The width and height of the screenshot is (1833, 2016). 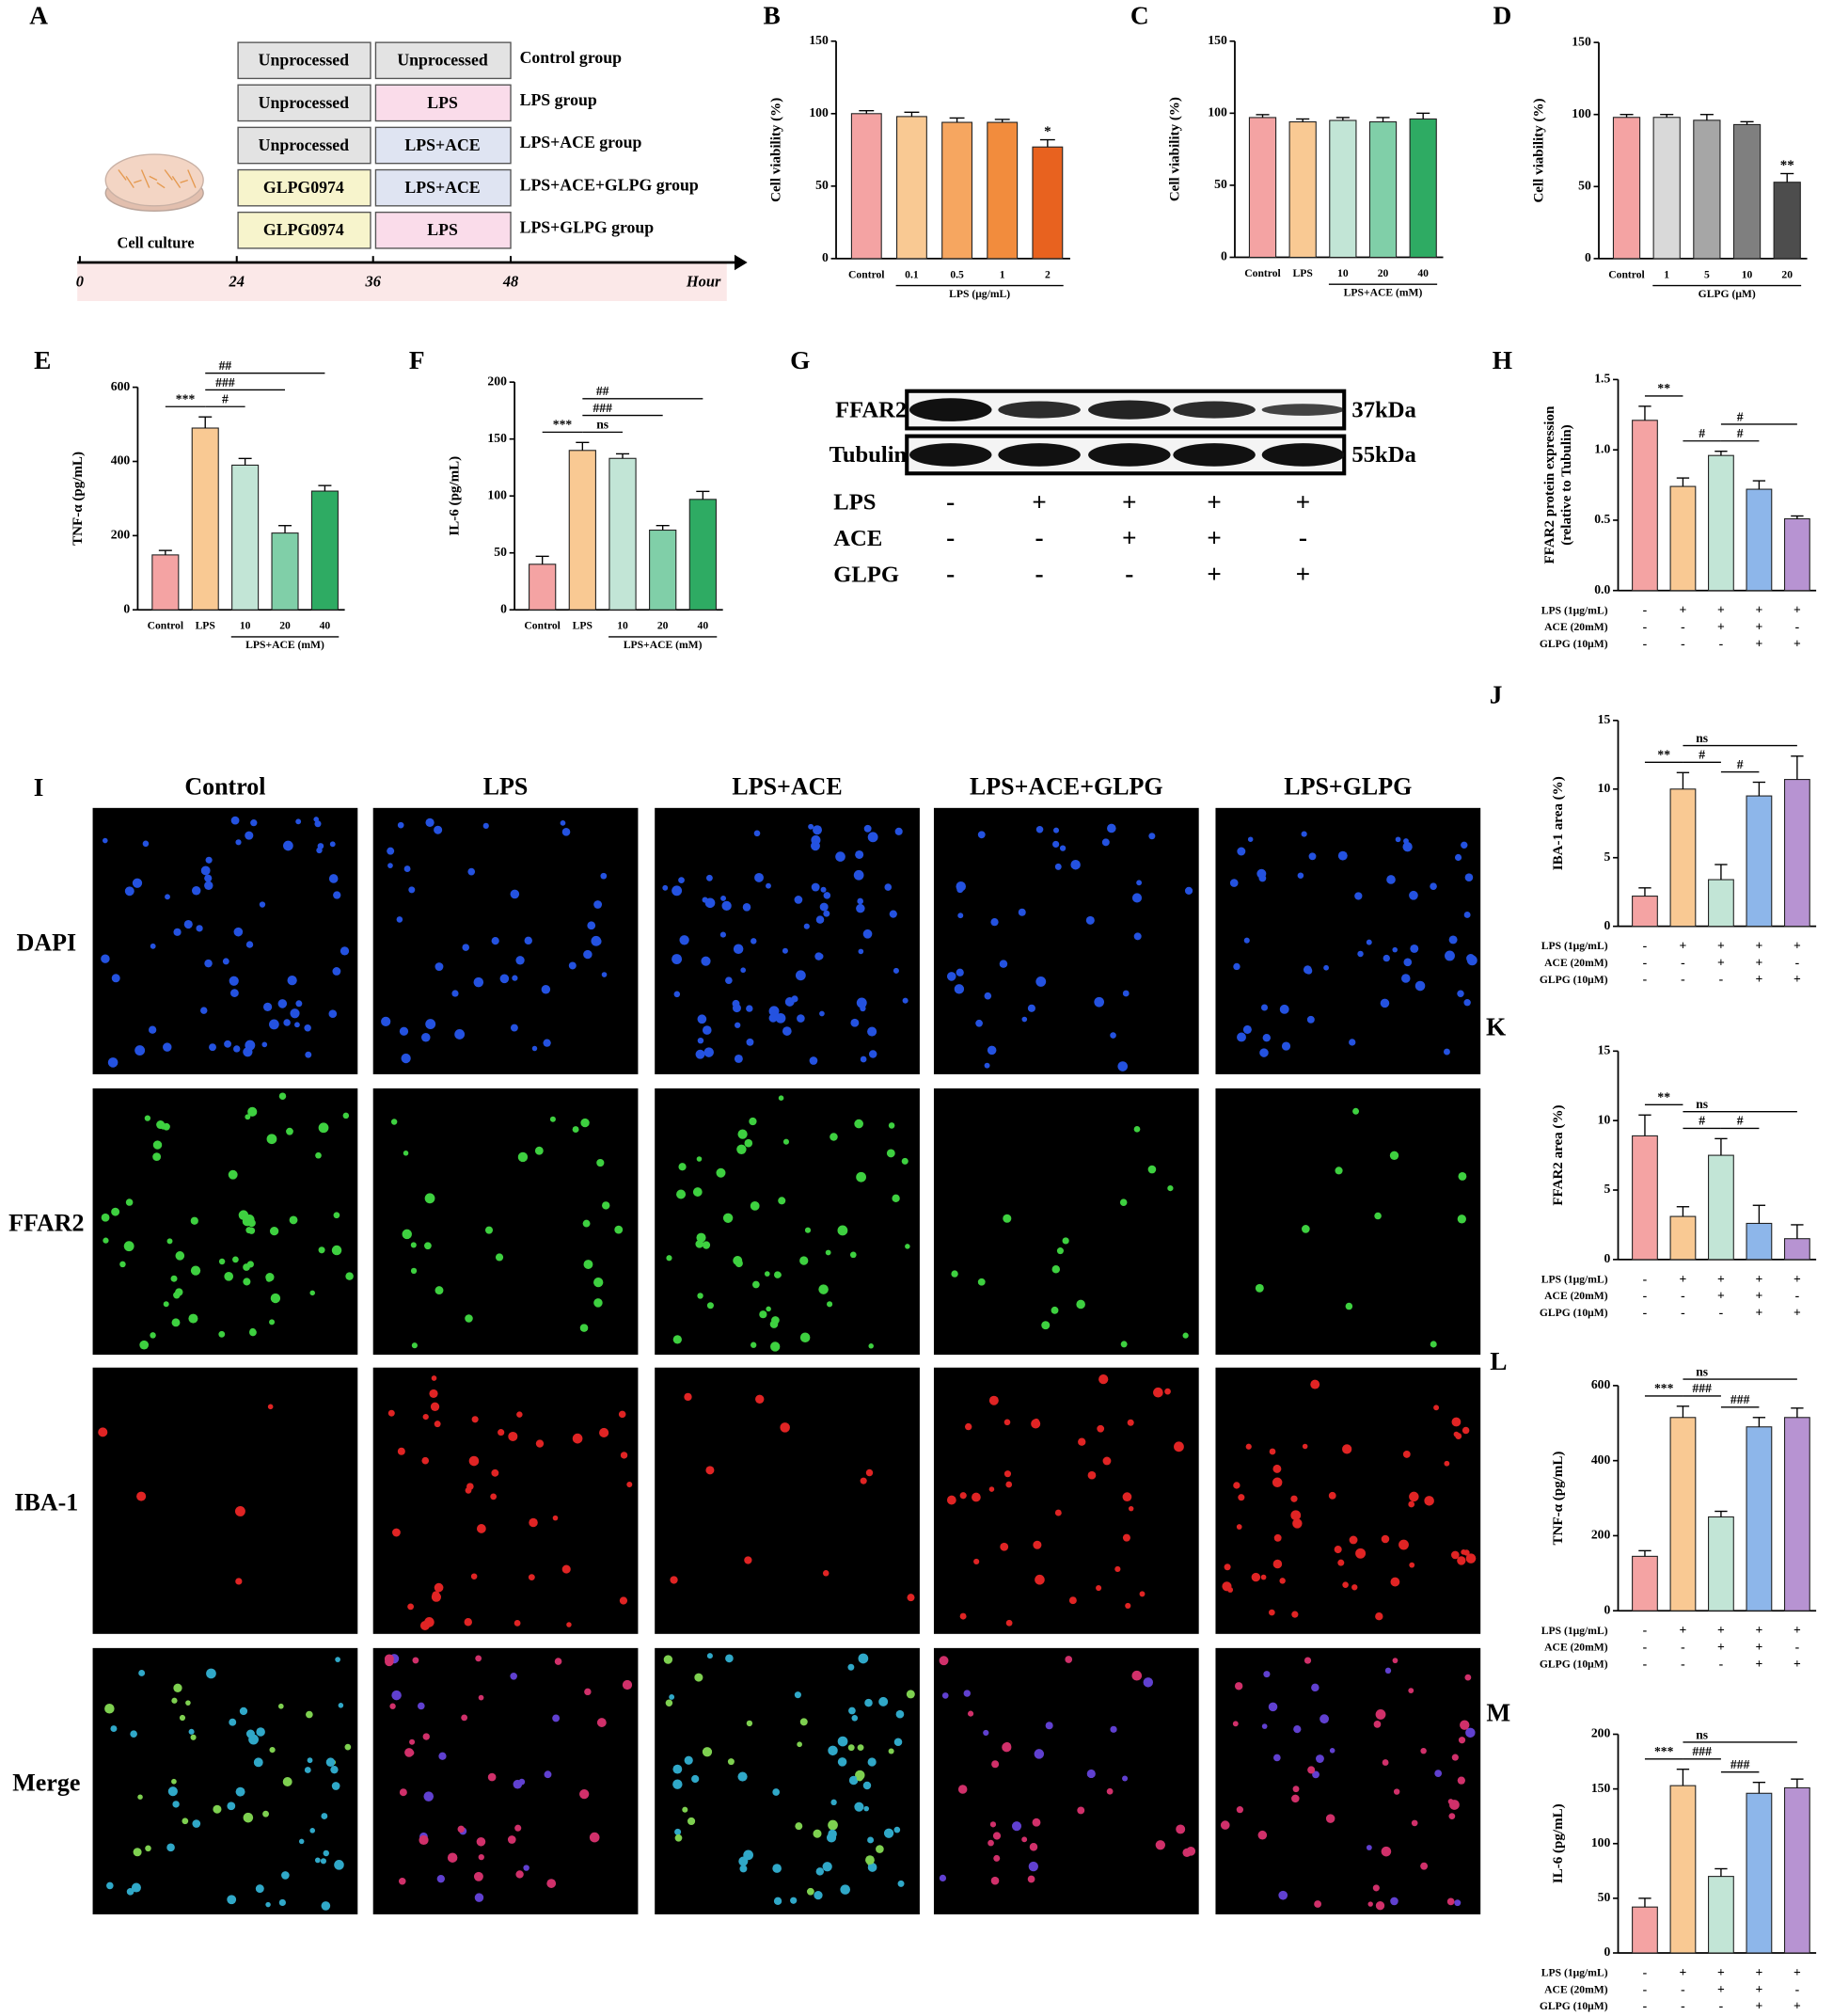 I want to click on panel-letter: H, so click(x=1502, y=360).